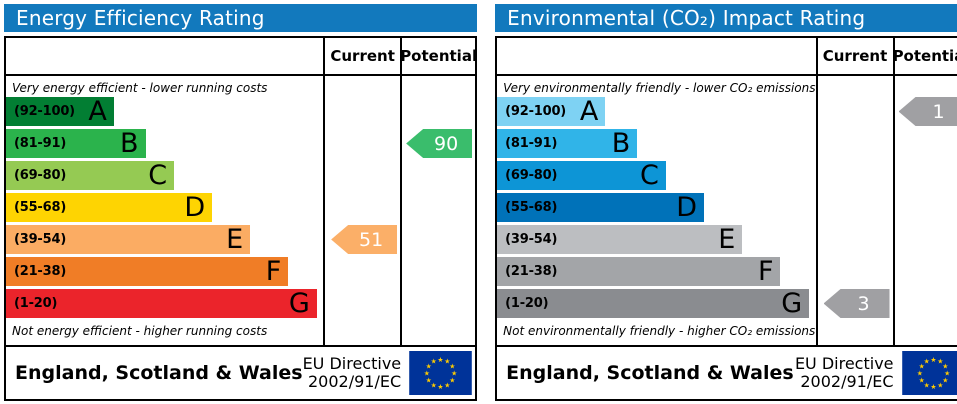 Image resolution: width=957 pixels, height=404 pixels. Describe the element at coordinates (926, 210) in the screenshot. I see `potential-column: 1` at that location.